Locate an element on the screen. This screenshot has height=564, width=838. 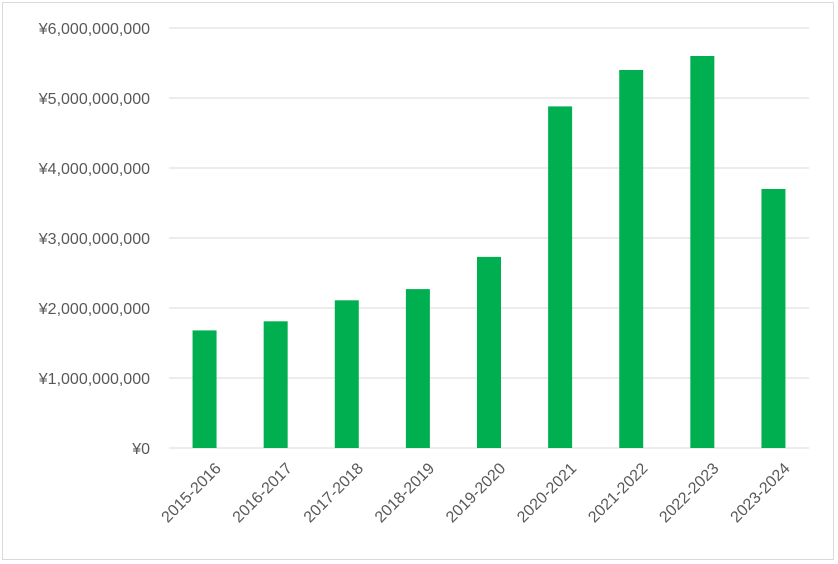
bar-2015-2016 is located at coordinates (204, 389).